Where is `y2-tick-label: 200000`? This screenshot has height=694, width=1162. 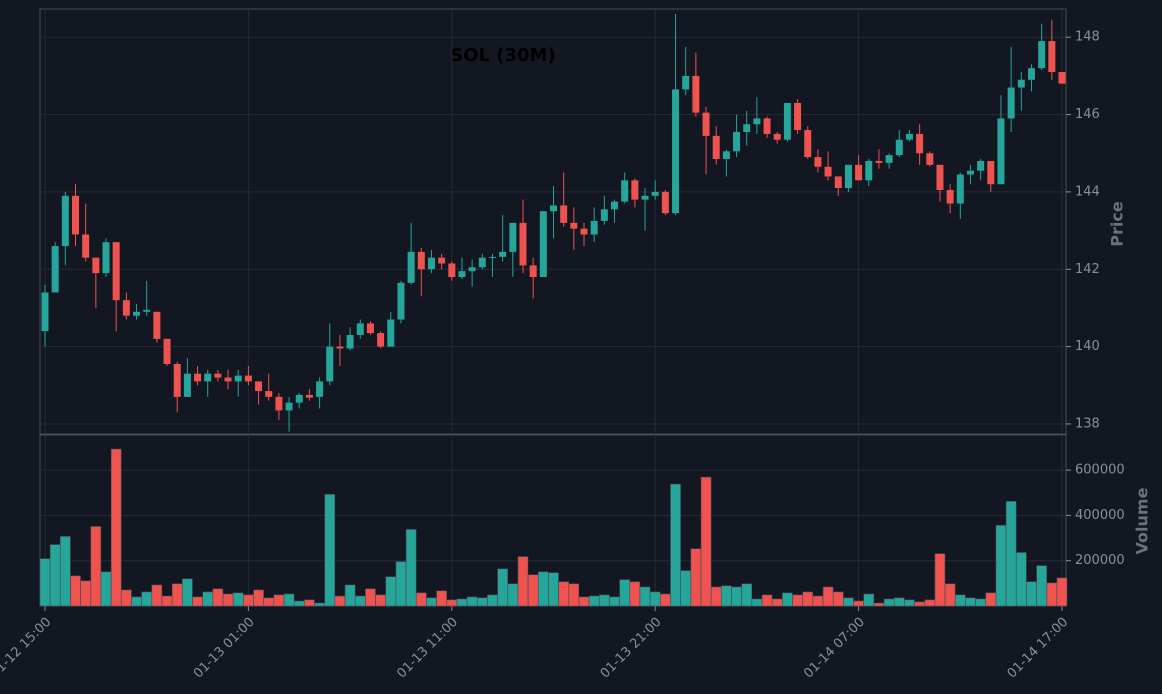
y2-tick-label: 200000 is located at coordinates (1100, 560).